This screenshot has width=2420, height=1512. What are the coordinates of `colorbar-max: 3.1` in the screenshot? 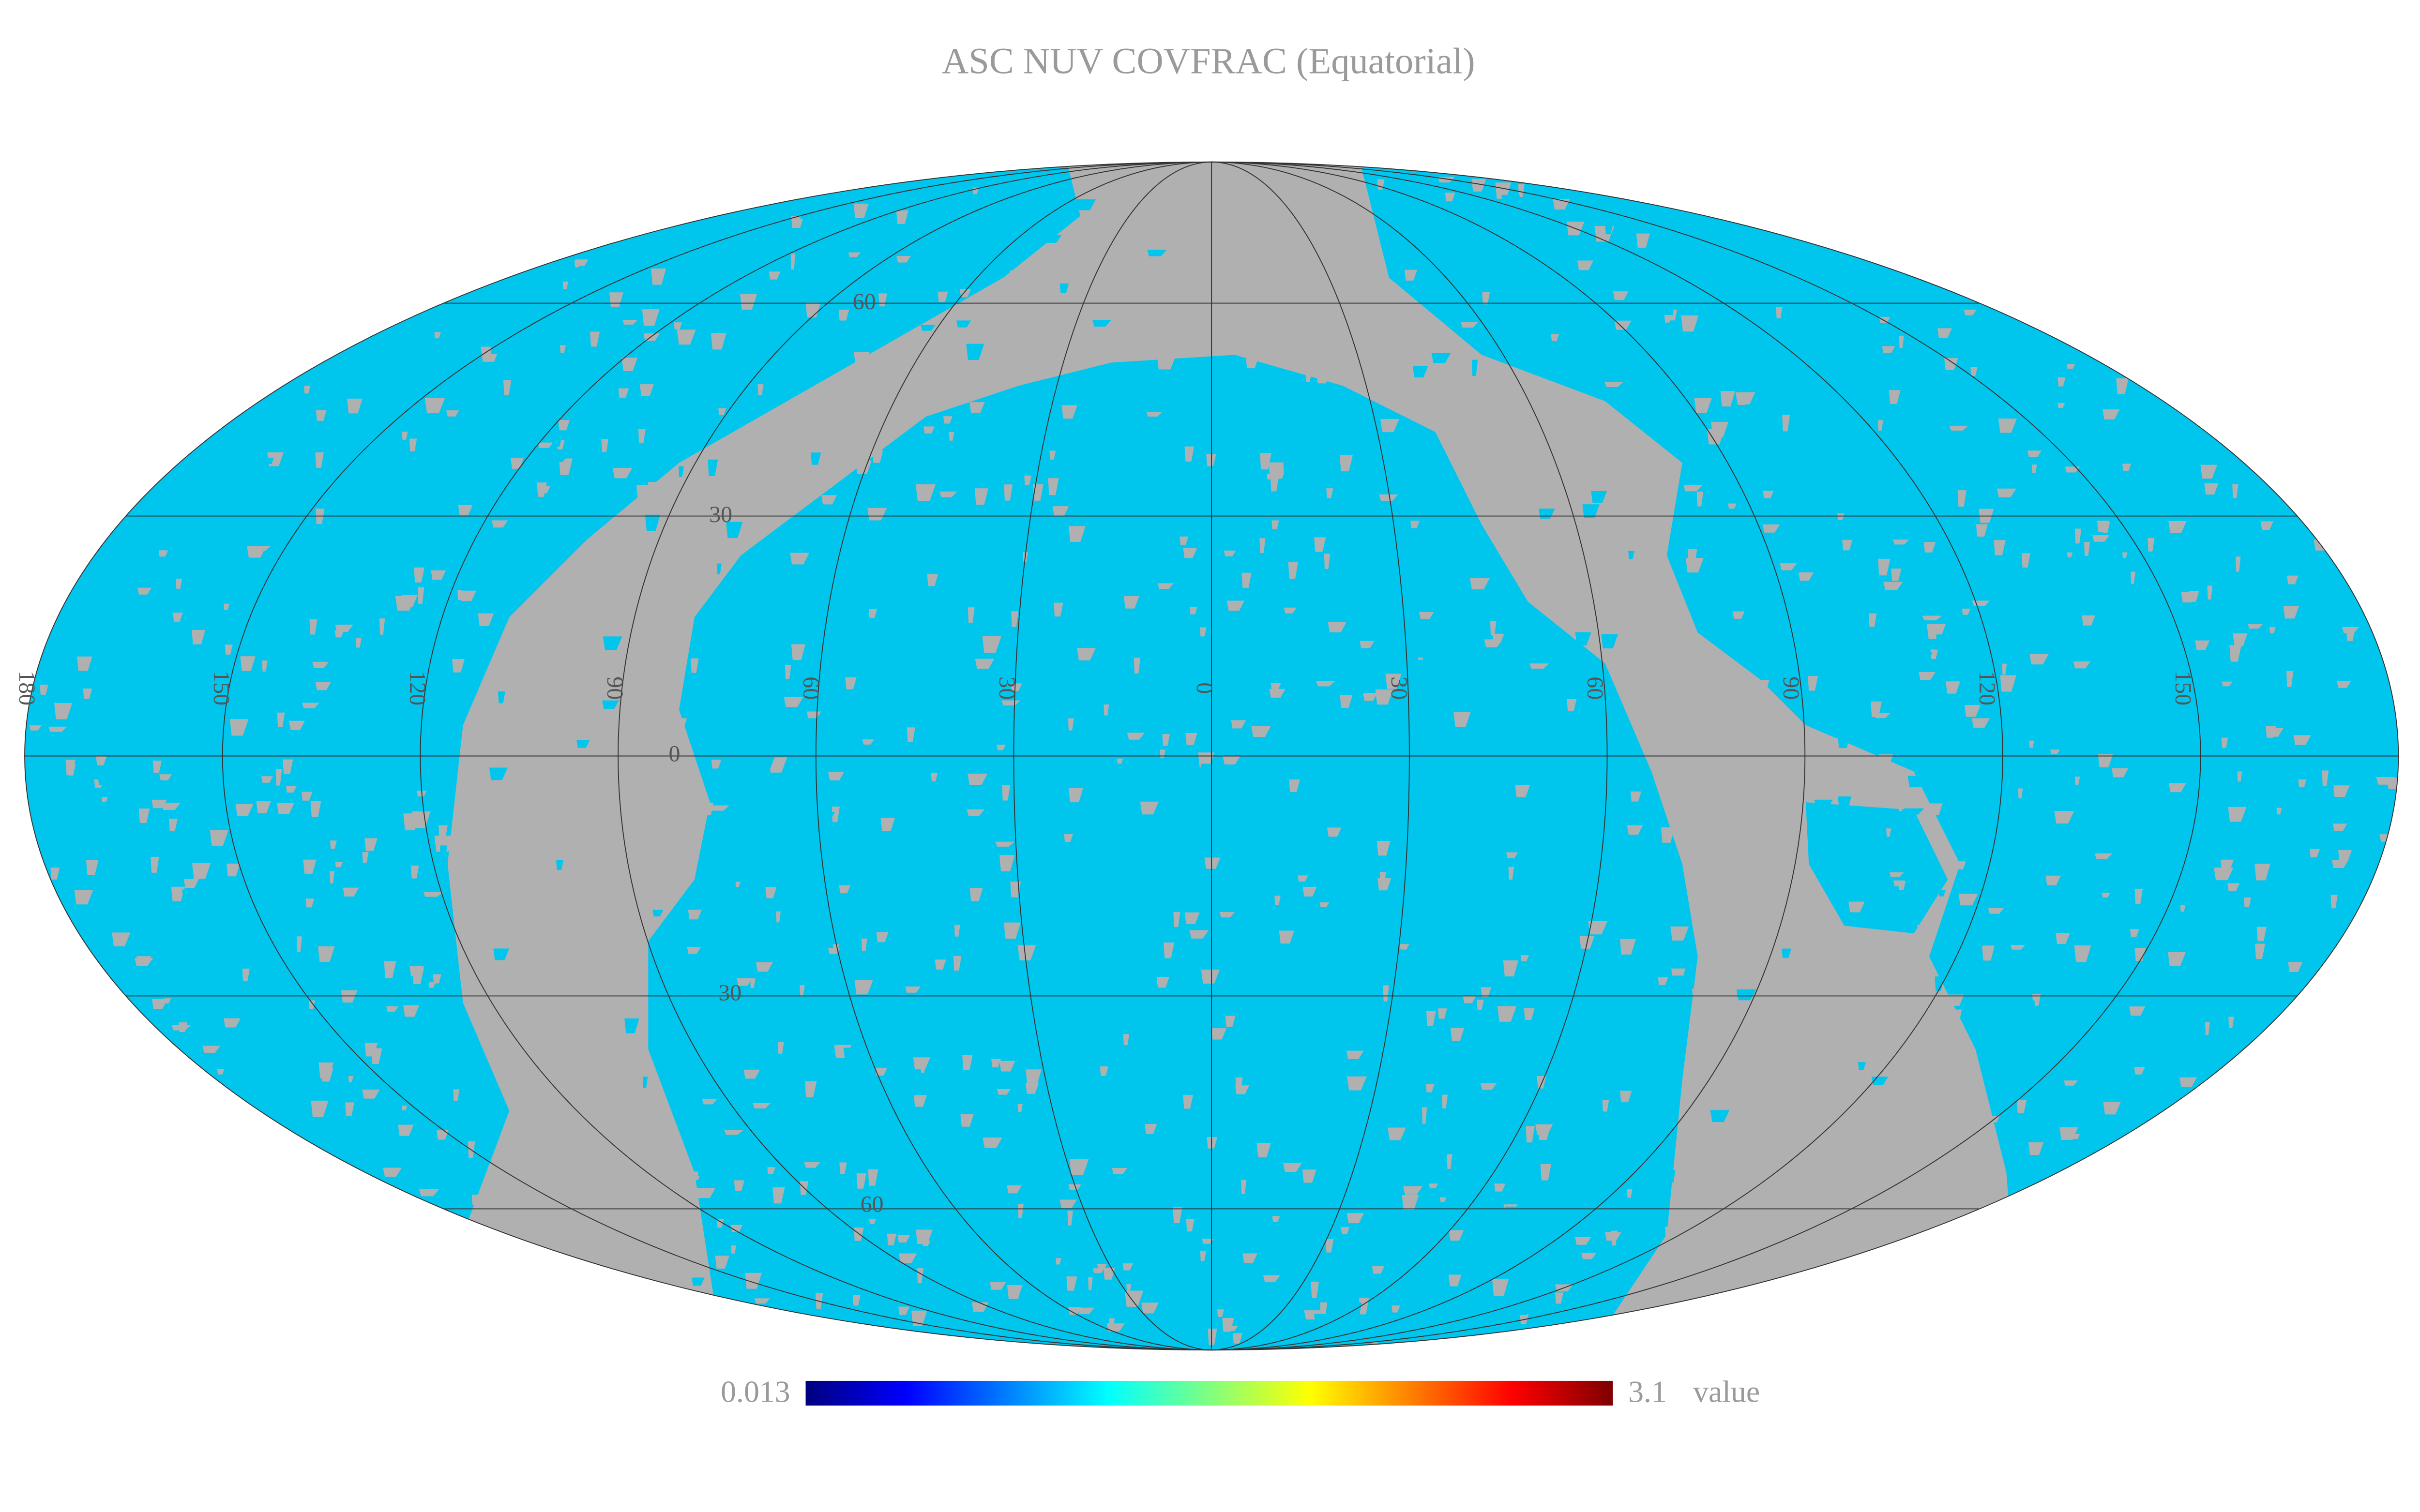 It's located at (1647, 1391).